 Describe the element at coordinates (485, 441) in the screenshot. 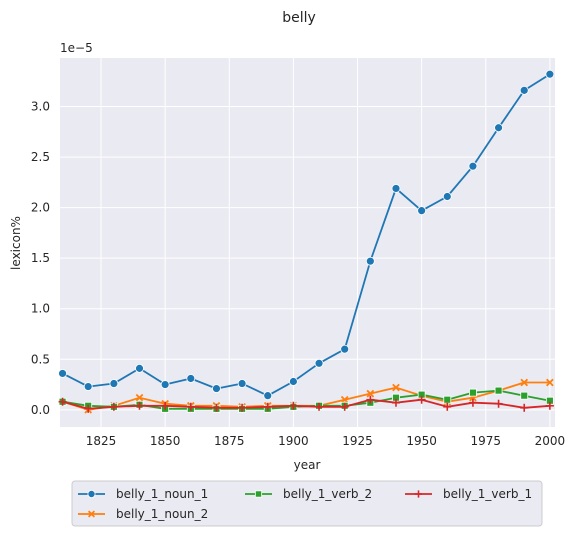

I see `x-tick-label: 1975` at that location.